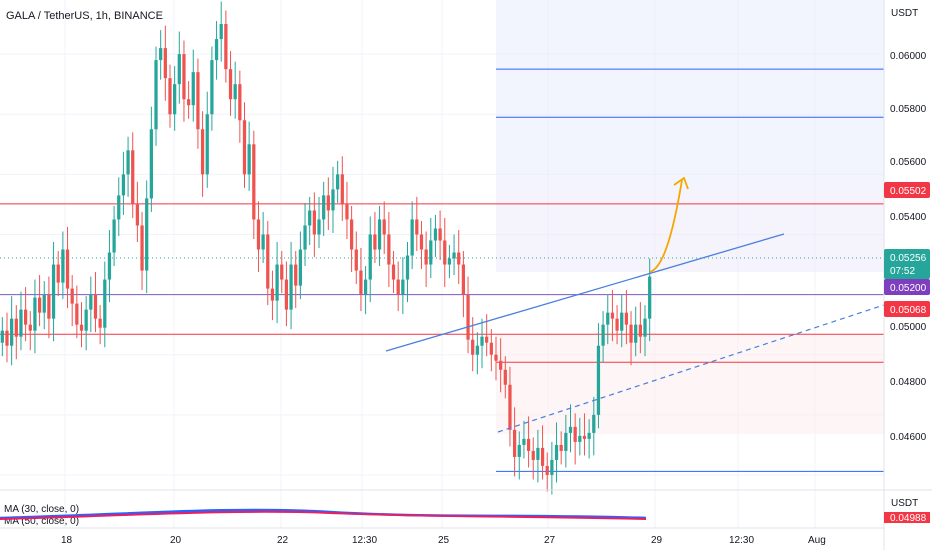 This screenshot has width=932, height=550. Describe the element at coordinates (666, 226) in the screenshot. I see `projection-arrow` at that location.